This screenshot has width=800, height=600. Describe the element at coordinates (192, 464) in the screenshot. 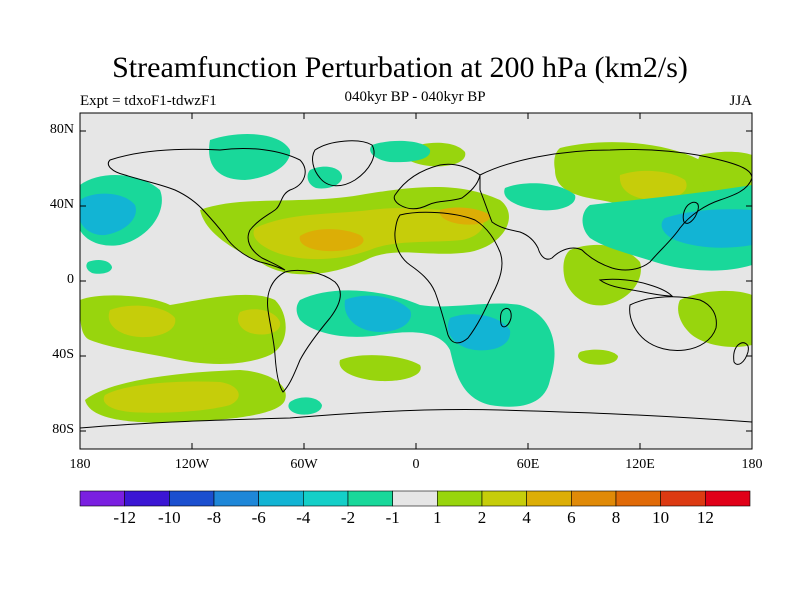

I see `lon-label-120w: 120W` at that location.